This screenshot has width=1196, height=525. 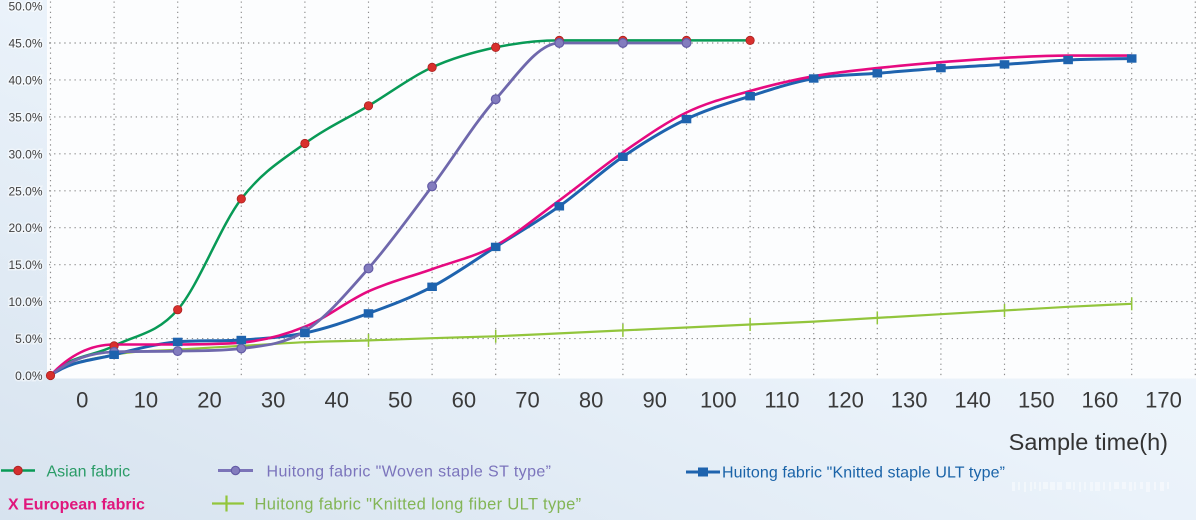 What do you see at coordinates (1036, 400) in the screenshot?
I see `svg-text: 150` at bounding box center [1036, 400].